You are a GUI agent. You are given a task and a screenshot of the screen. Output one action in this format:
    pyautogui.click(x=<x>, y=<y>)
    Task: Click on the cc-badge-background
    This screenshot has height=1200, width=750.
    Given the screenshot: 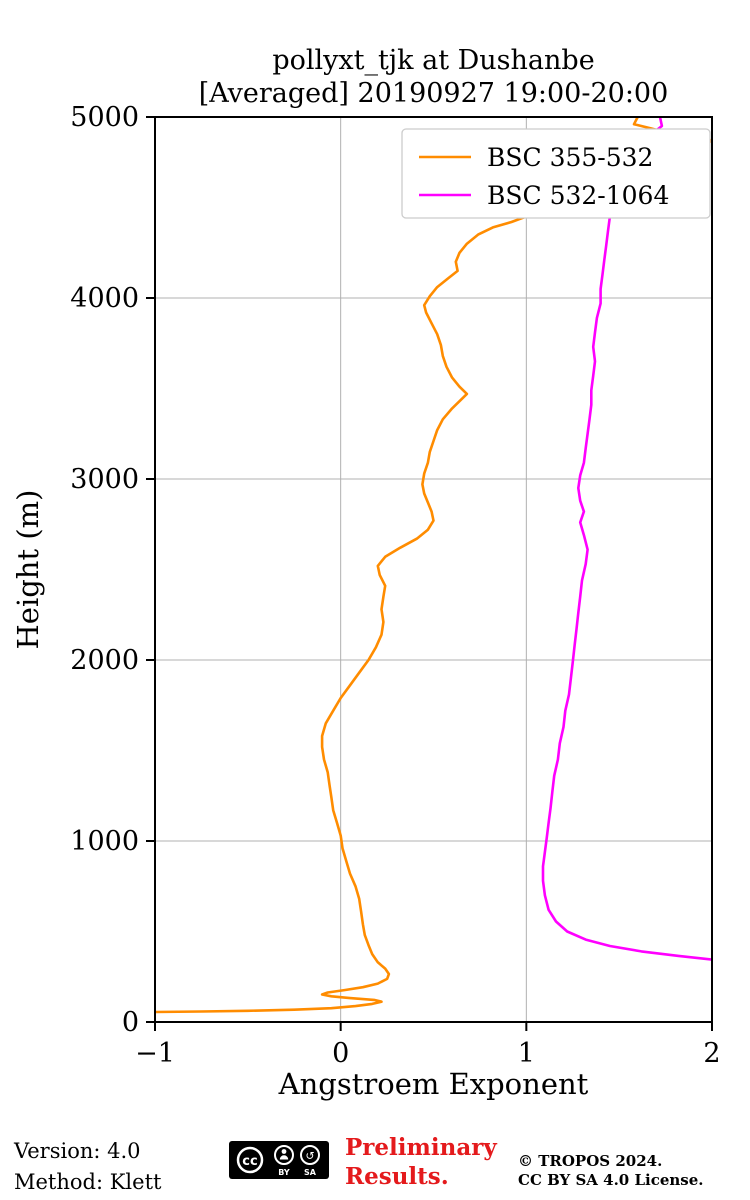 What is the action you would take?
    pyautogui.click(x=279, y=1160)
    